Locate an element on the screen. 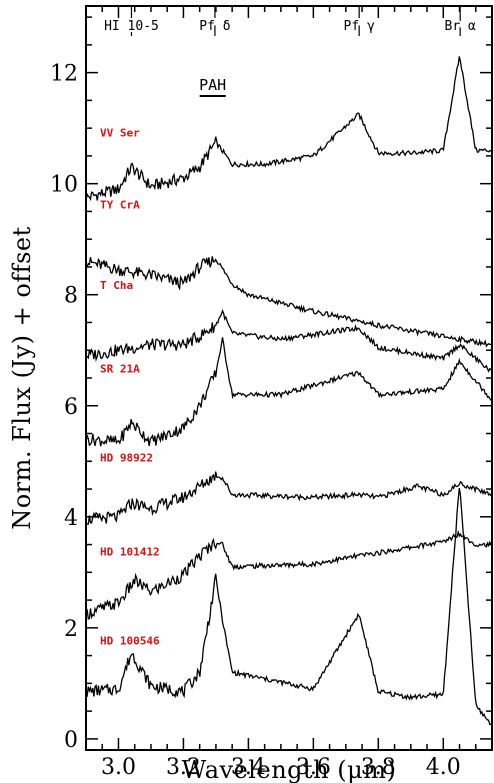  series-label: T Cha is located at coordinates (116, 285).